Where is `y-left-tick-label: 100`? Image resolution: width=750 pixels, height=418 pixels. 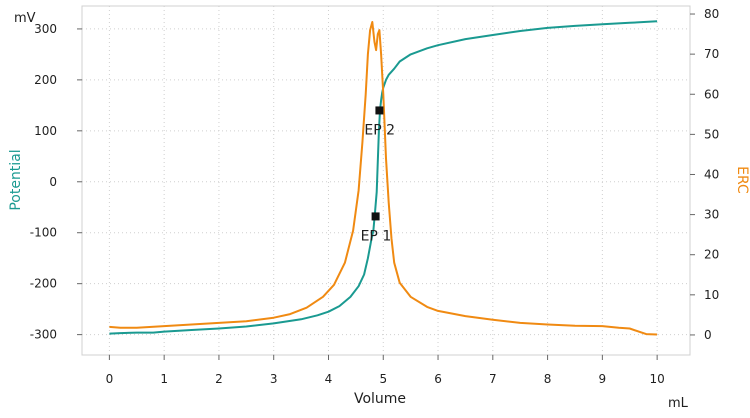
y-left-tick-label: 100 is located at coordinates (45, 131).